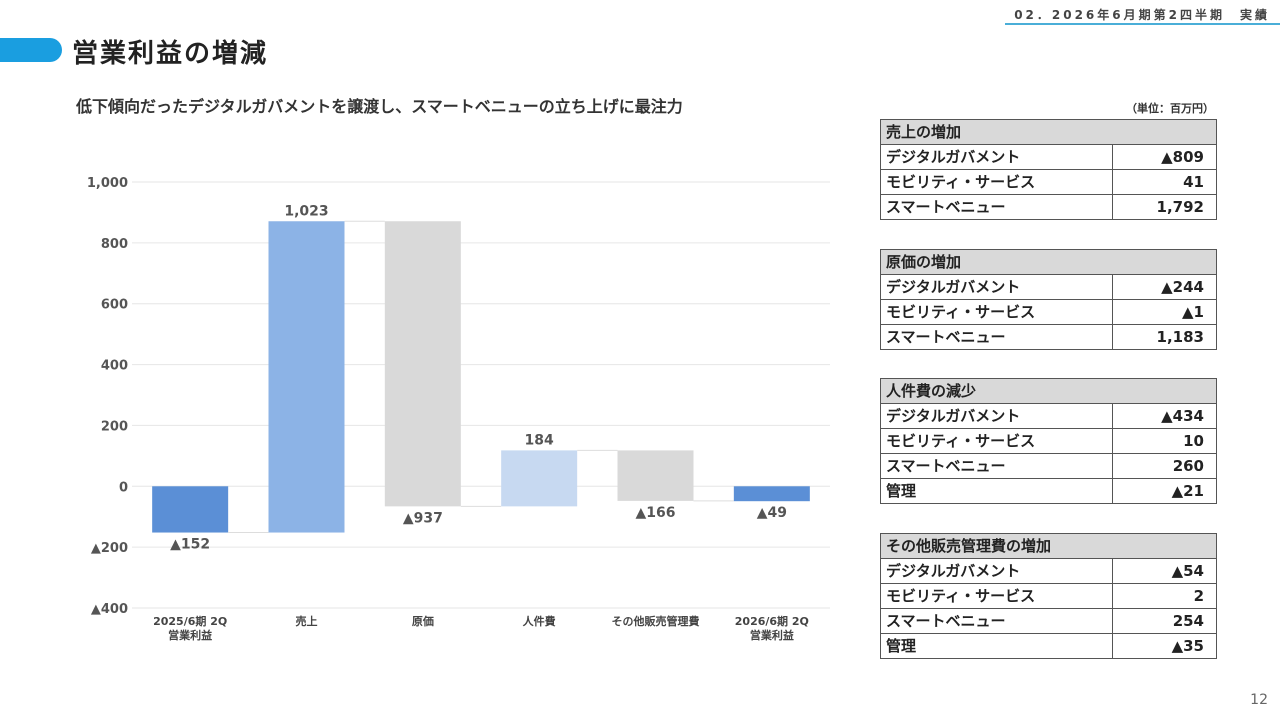 The image size is (1280, 720). I want to click on segment-value: 1,792, so click(1164, 207).